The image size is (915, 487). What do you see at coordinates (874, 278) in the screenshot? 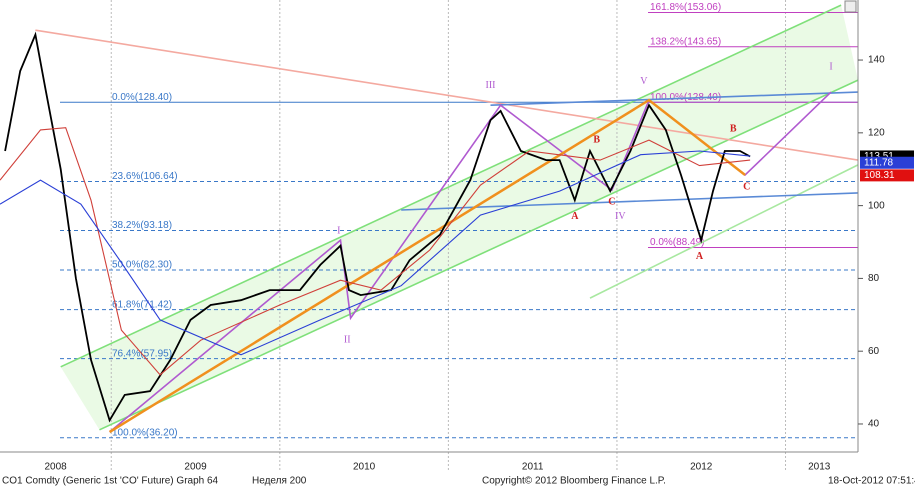
I see `y-tick-label: 80` at bounding box center [874, 278].